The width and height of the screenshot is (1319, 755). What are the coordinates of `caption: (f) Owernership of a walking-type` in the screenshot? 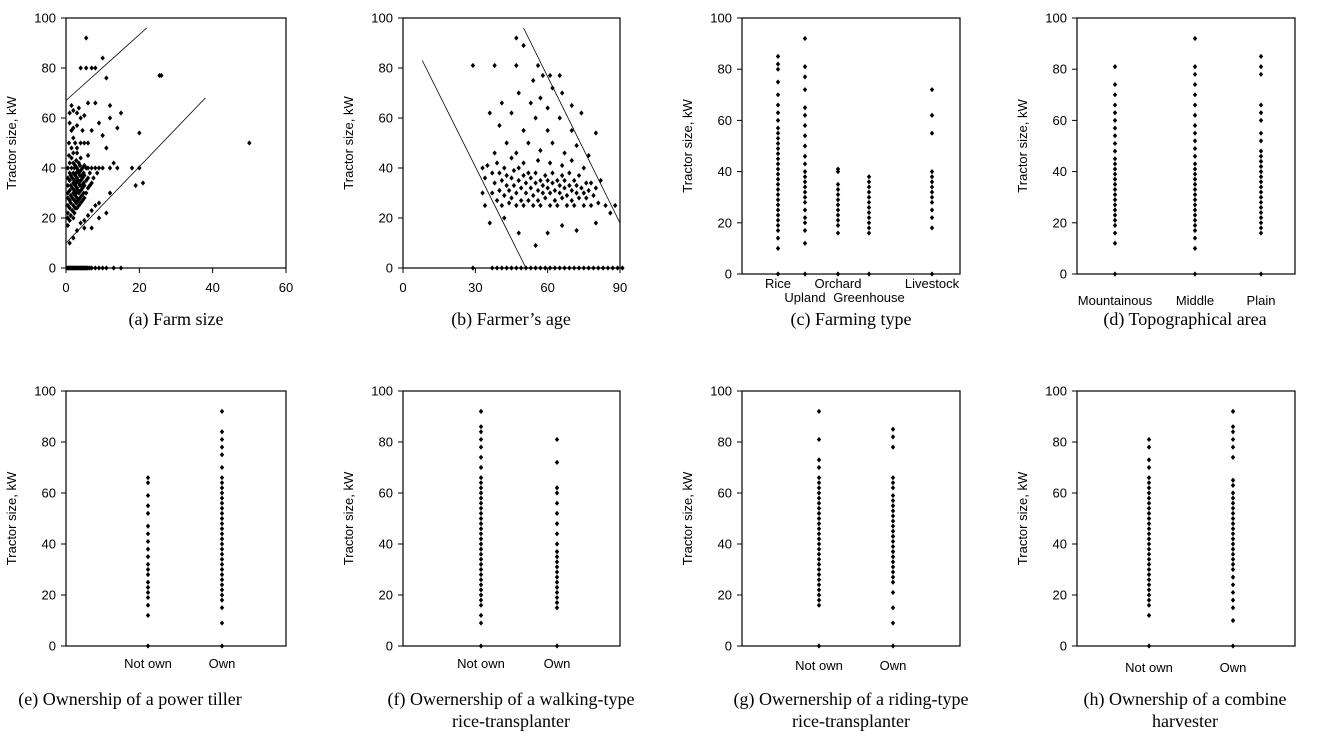 It's located at (511, 699).